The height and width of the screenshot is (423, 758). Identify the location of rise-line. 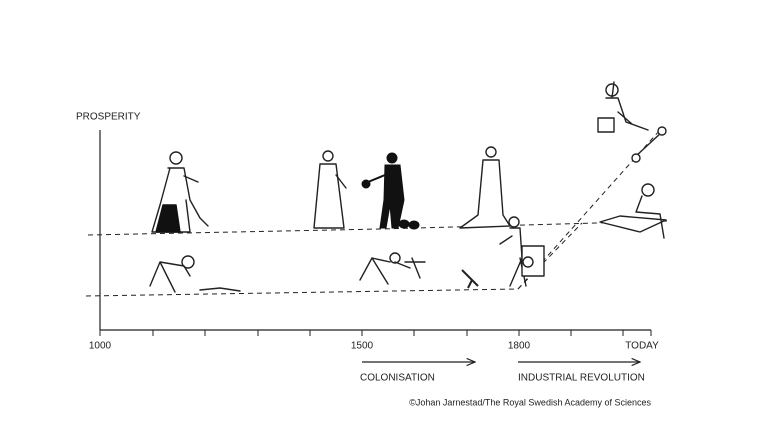
(550, 256).